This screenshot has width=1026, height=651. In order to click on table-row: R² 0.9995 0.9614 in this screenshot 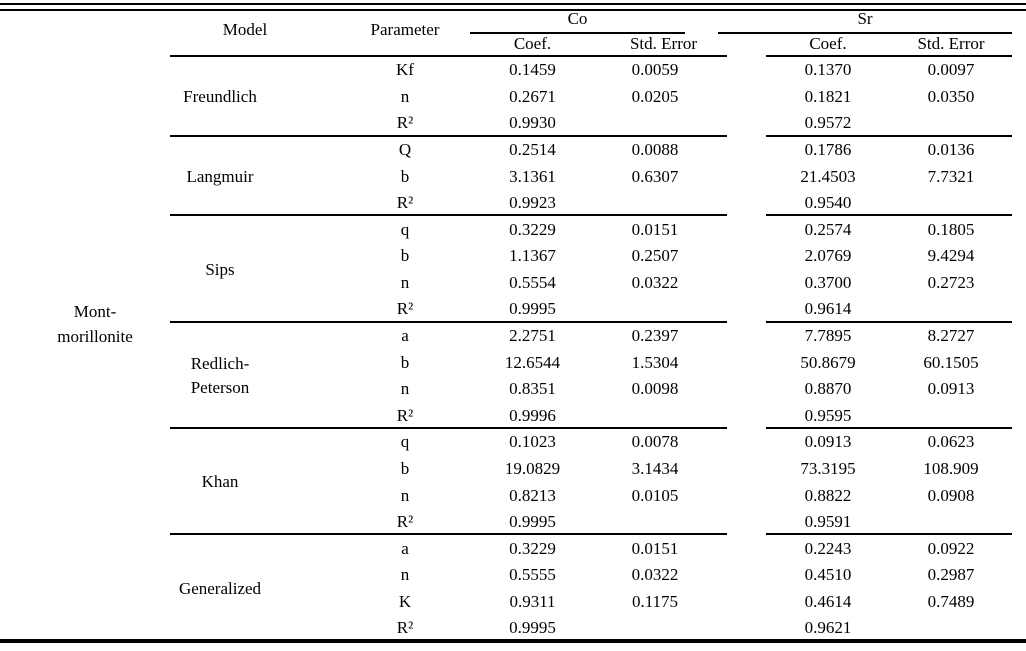, I will do `click(513, 309)`.